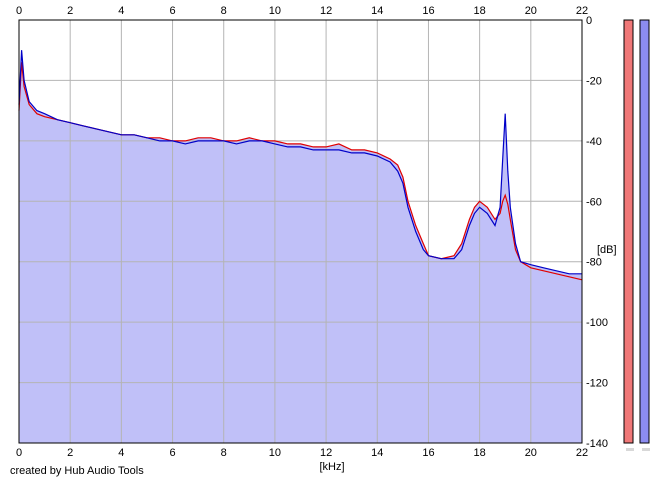  Describe the element at coordinates (19, 453) in the screenshot. I see `x-tick-bottom-0: 0` at that location.